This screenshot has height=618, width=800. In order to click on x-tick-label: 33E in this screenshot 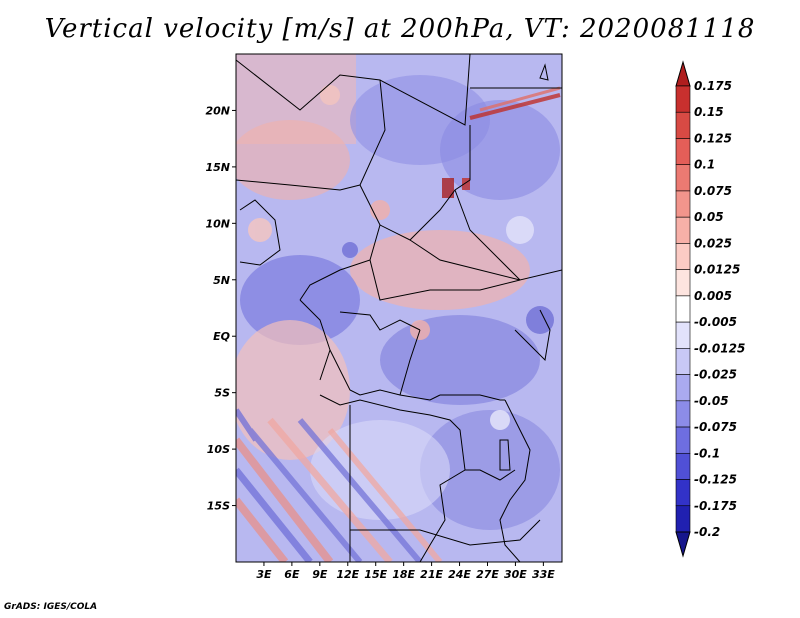, I will do `click(543, 574)`.